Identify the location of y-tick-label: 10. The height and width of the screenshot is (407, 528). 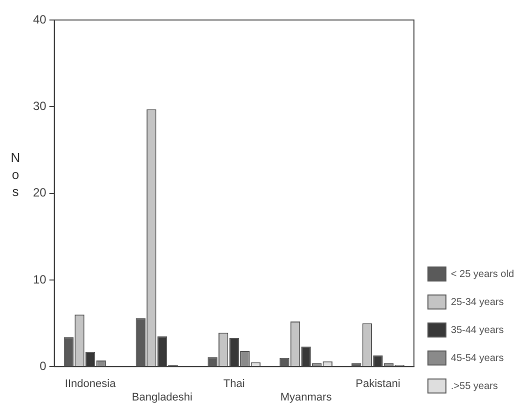
(39, 279).